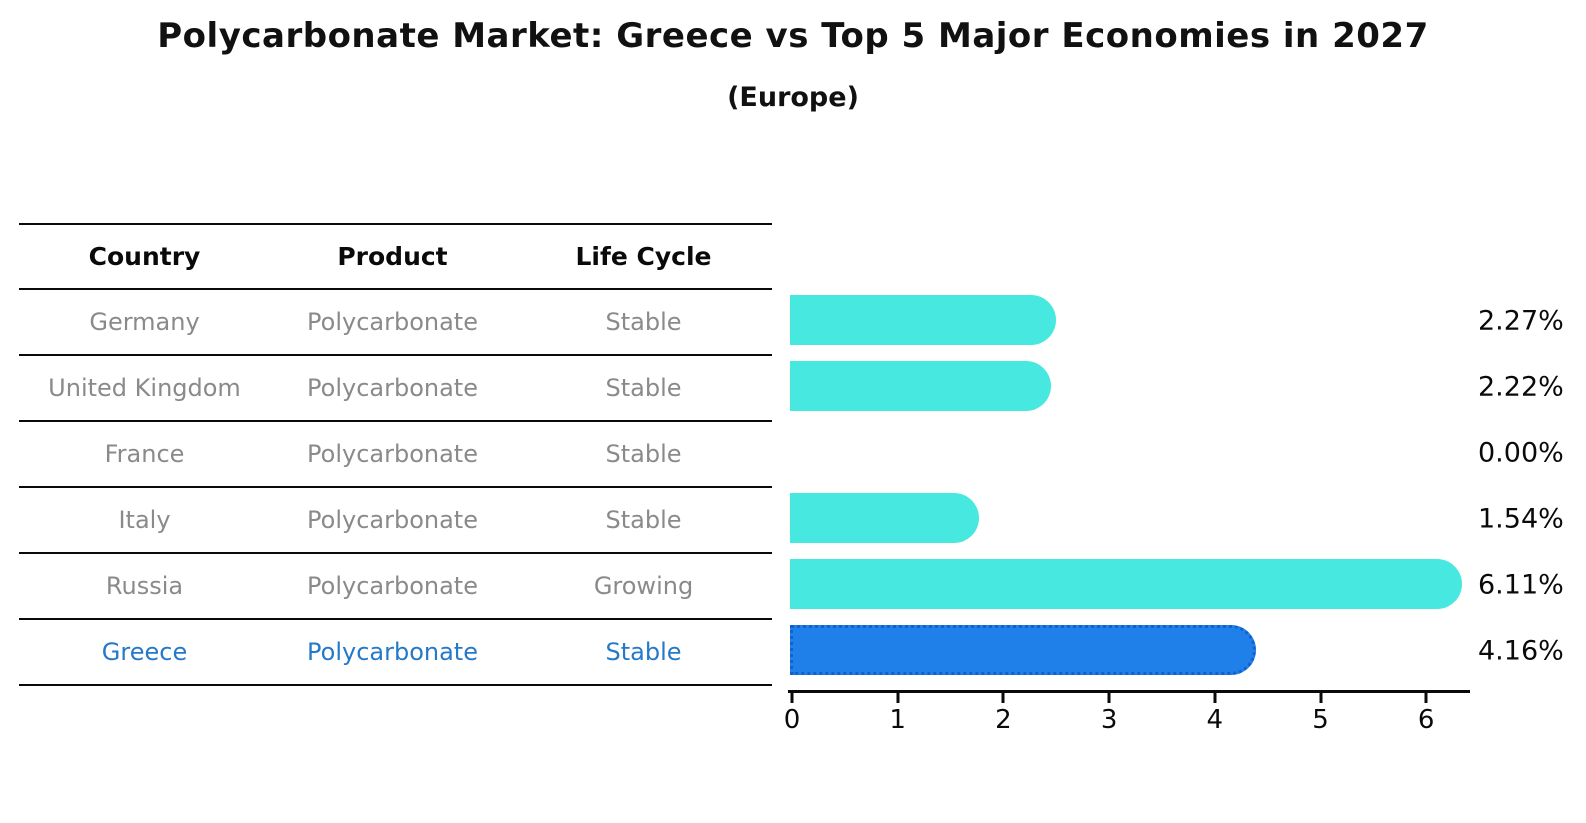 Image resolution: width=1586 pixels, height=823 pixels. I want to click on x-axis-tick-label: 6, so click(1426, 720).